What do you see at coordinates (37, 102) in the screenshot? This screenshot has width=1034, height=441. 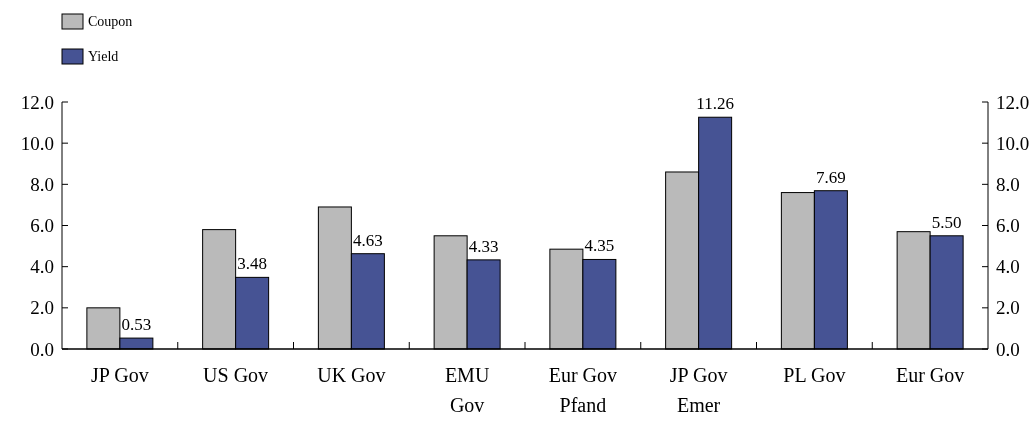 I see `y-tick-label: 12.0` at bounding box center [37, 102].